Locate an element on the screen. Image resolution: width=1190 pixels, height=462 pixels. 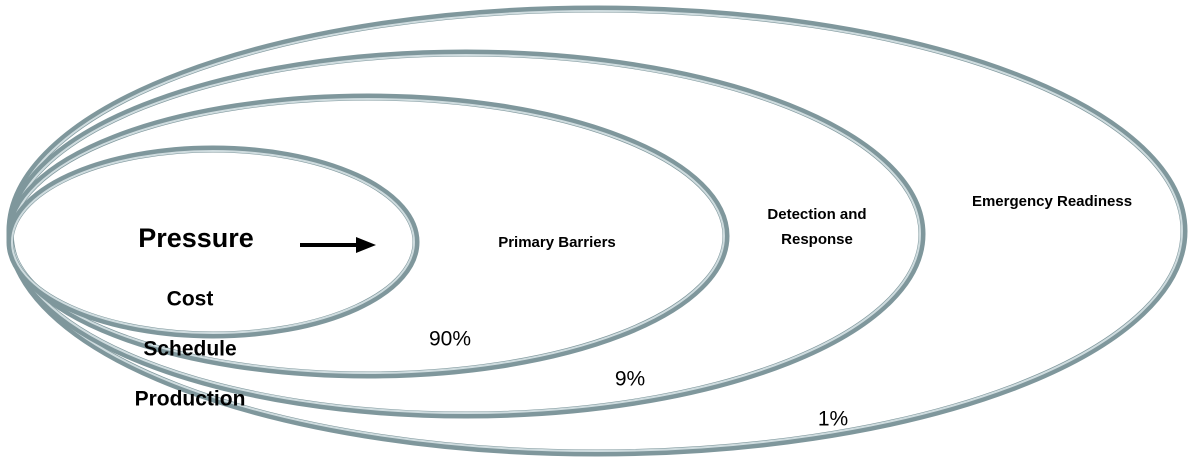
ring-inner is located at coordinates (213, 242).